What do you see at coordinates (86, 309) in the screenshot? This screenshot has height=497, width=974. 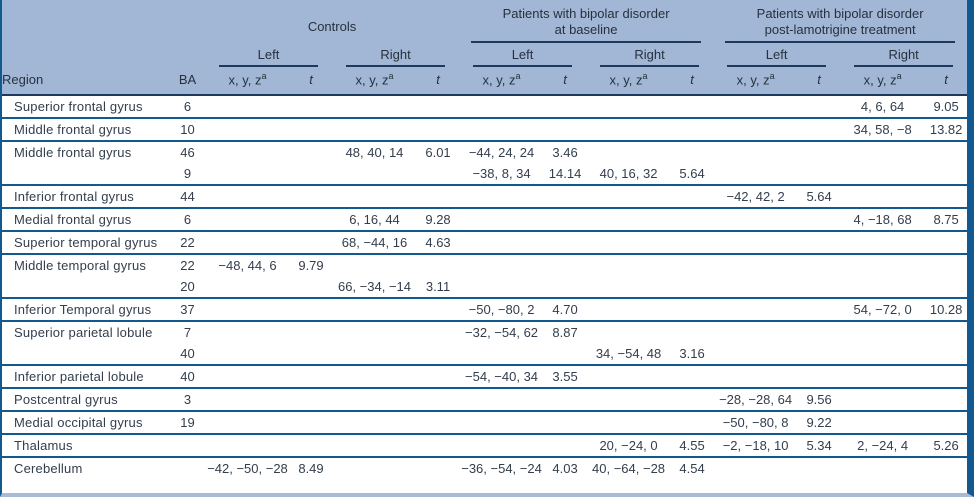 I see `region-cell: Inferior Temporal gyrus` at bounding box center [86, 309].